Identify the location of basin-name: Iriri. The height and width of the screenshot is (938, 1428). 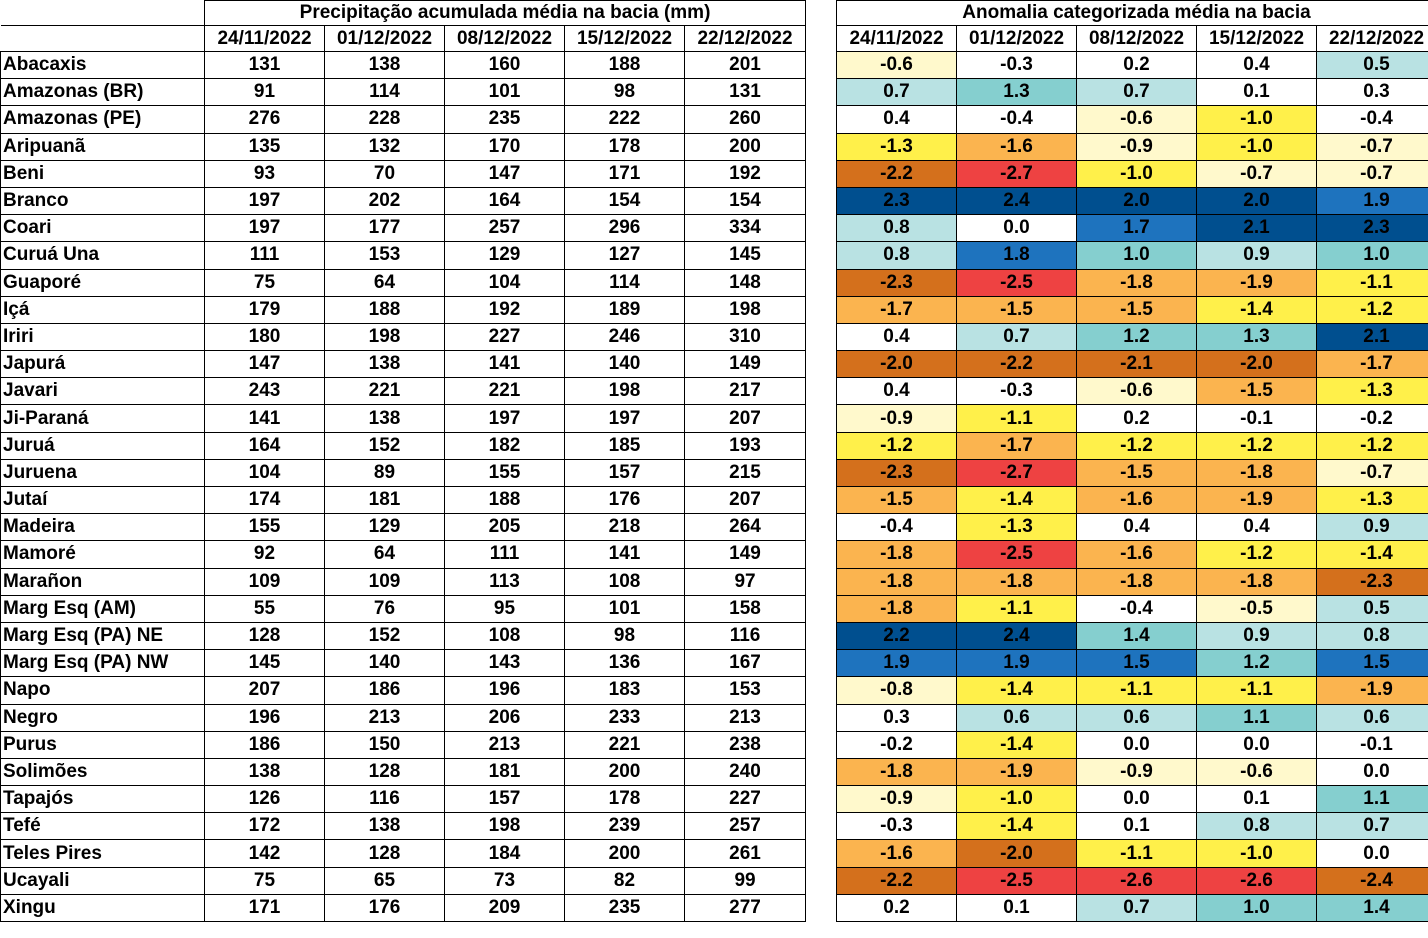
(102, 337).